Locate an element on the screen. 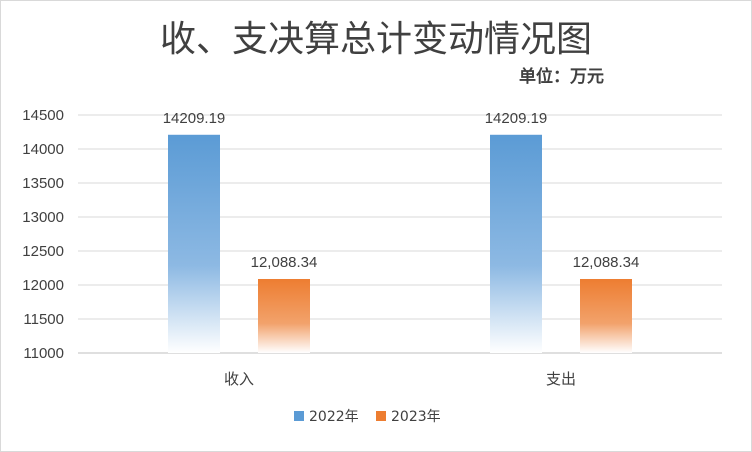 This screenshot has height=452, width=752. y-tick-label: 14000 is located at coordinates (43, 149).